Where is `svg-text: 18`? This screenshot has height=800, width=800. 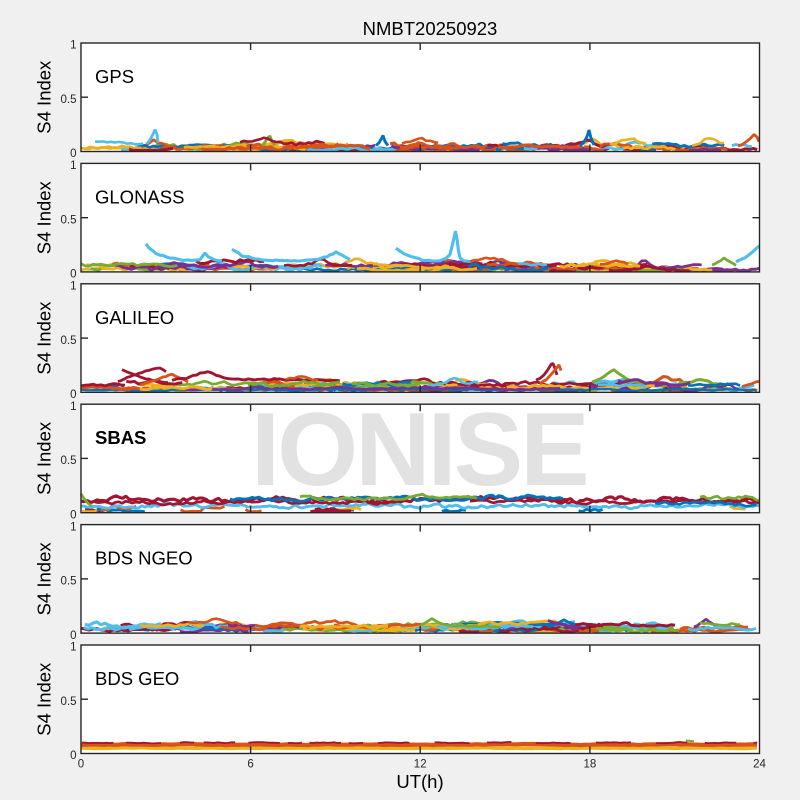
svg-text: 18 is located at coordinates (590, 764).